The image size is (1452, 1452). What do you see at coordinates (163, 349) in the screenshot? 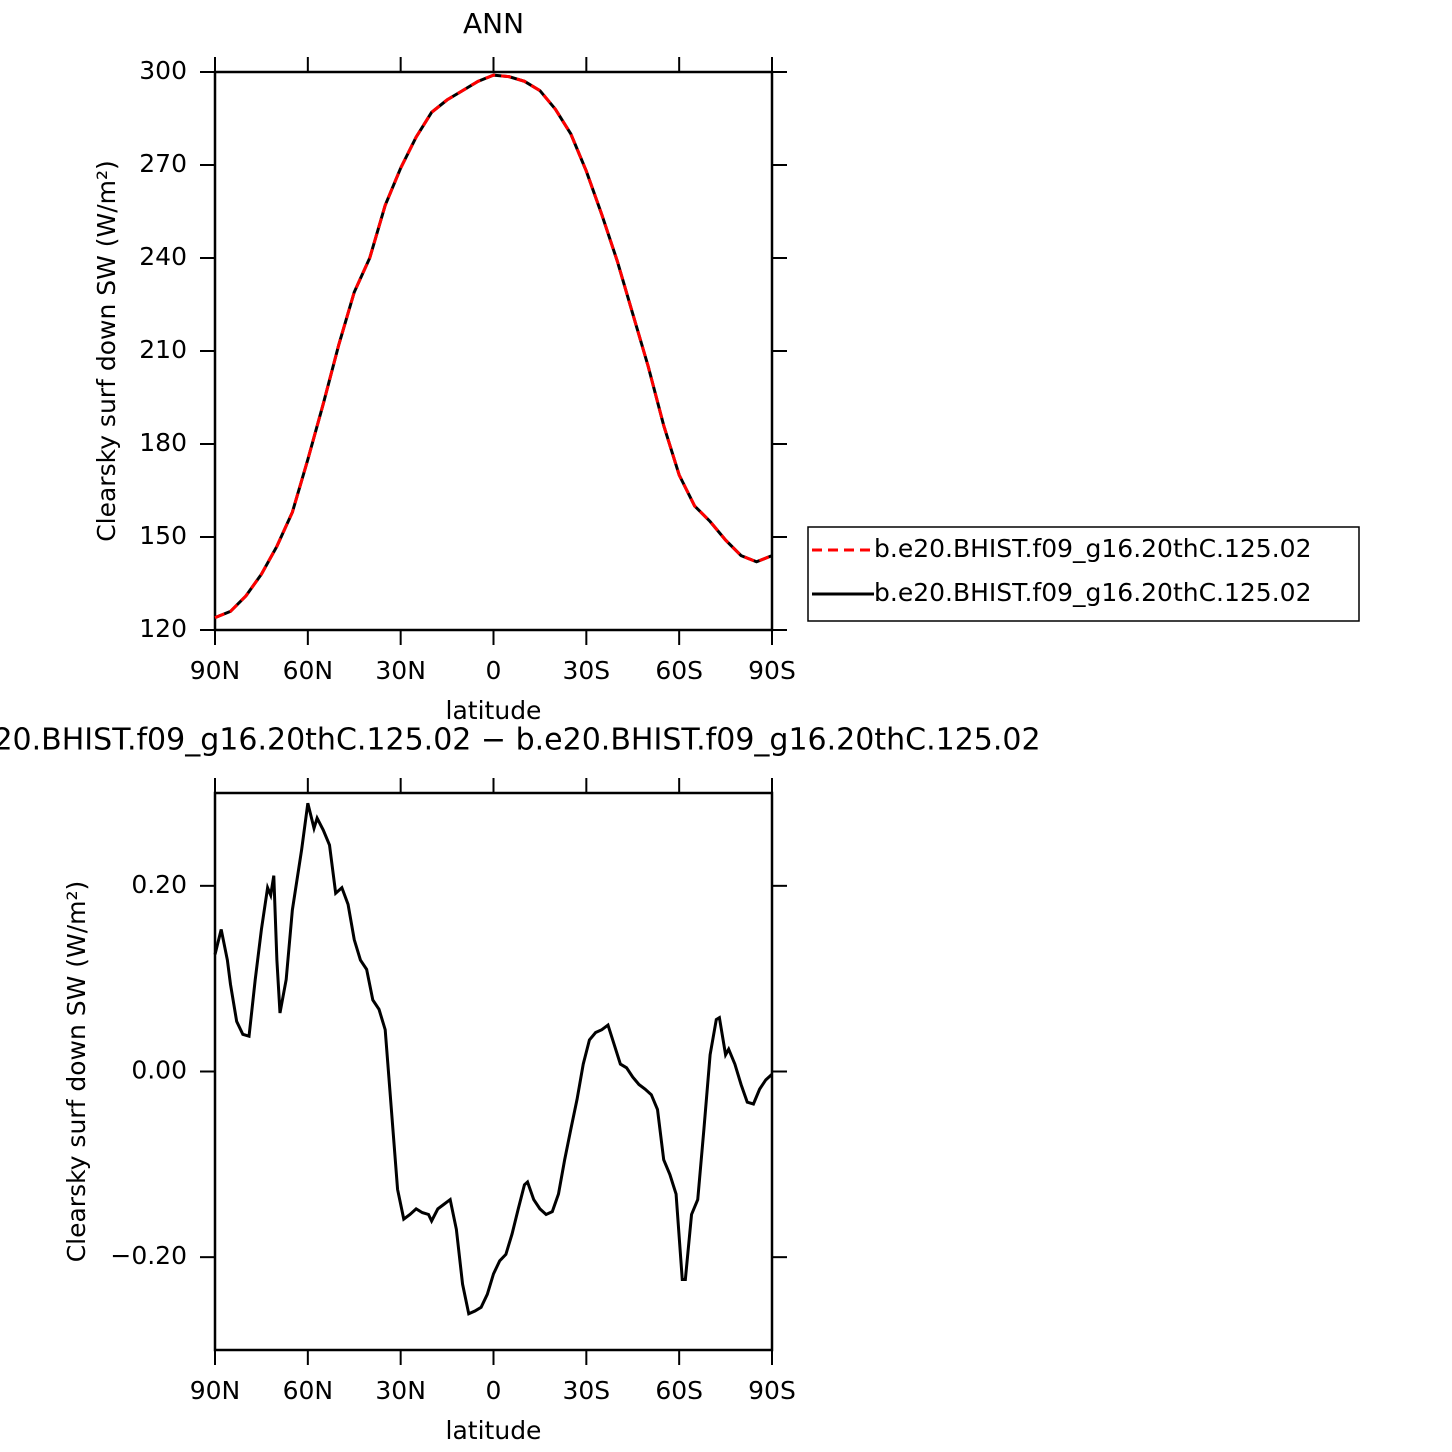
I see `y-tick-label: 210` at bounding box center [163, 349].